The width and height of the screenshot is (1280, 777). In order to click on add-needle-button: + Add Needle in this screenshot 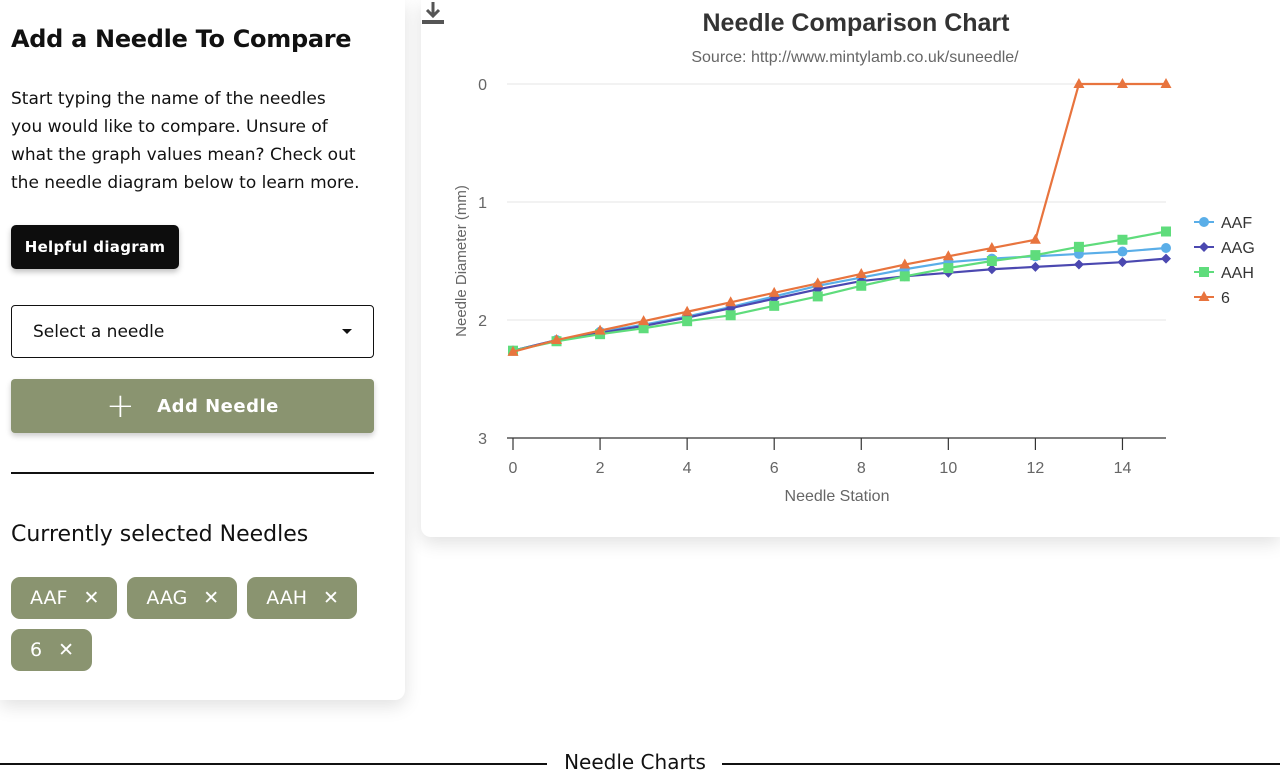, I will do `click(192, 406)`.